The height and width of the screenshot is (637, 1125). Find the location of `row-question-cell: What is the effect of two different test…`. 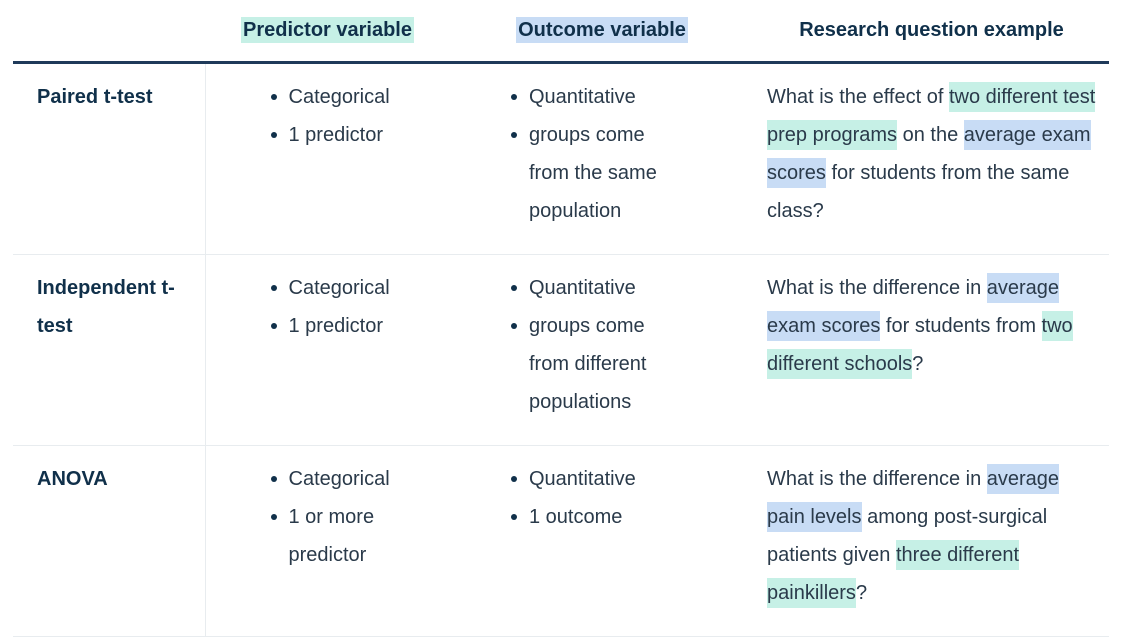

row-question-cell: What is the effect of two different test… is located at coordinates (931, 159).